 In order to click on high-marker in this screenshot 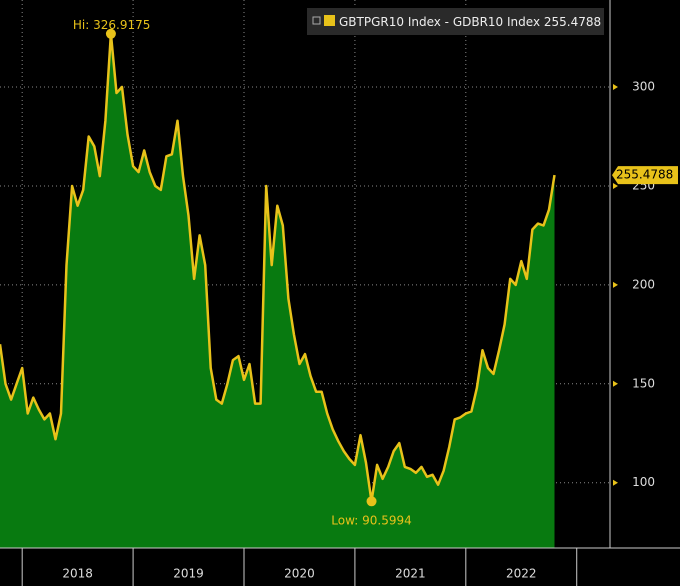, I will do `click(110, 33)`.